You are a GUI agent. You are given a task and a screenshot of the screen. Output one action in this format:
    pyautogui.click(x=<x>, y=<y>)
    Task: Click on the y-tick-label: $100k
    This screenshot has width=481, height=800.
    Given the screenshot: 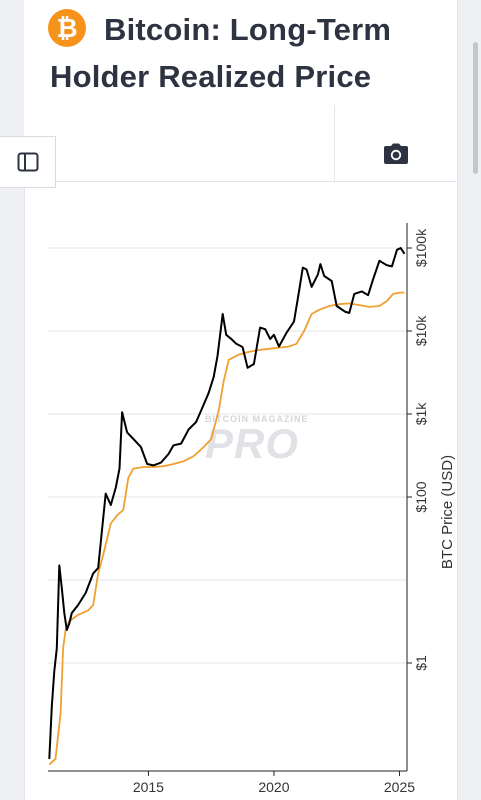 What is the action you would take?
    pyautogui.click(x=421, y=247)
    